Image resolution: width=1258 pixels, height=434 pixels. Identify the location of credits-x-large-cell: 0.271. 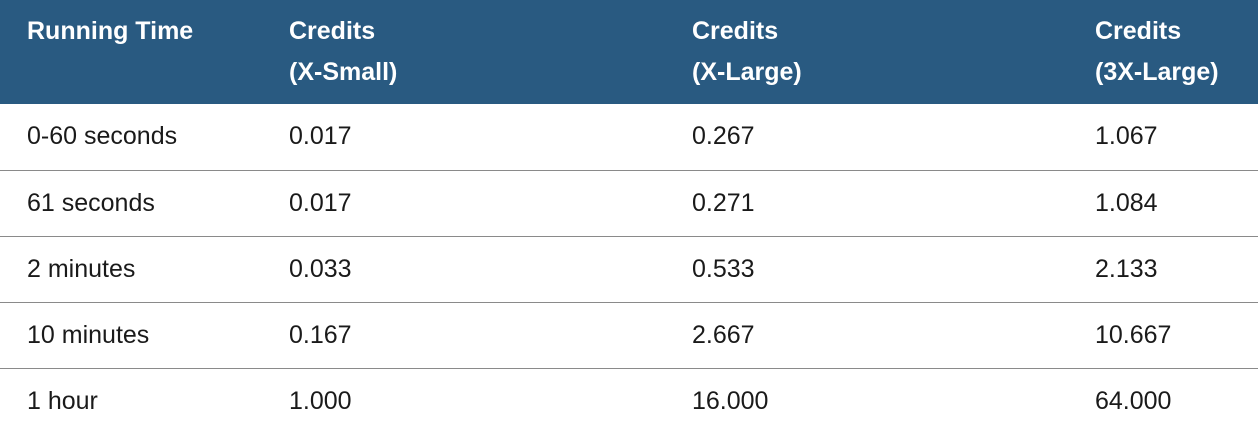
(893, 203).